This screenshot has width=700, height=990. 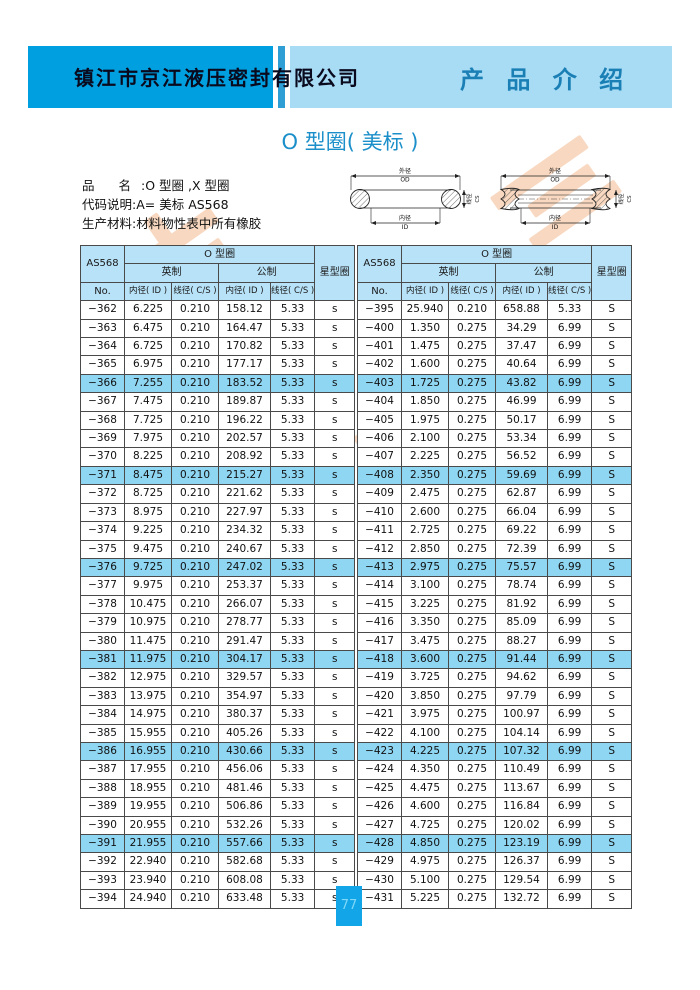 I want to click on table-row: −368 7.725 0.210 196.22 5.33 s, so click(x=218, y=420).